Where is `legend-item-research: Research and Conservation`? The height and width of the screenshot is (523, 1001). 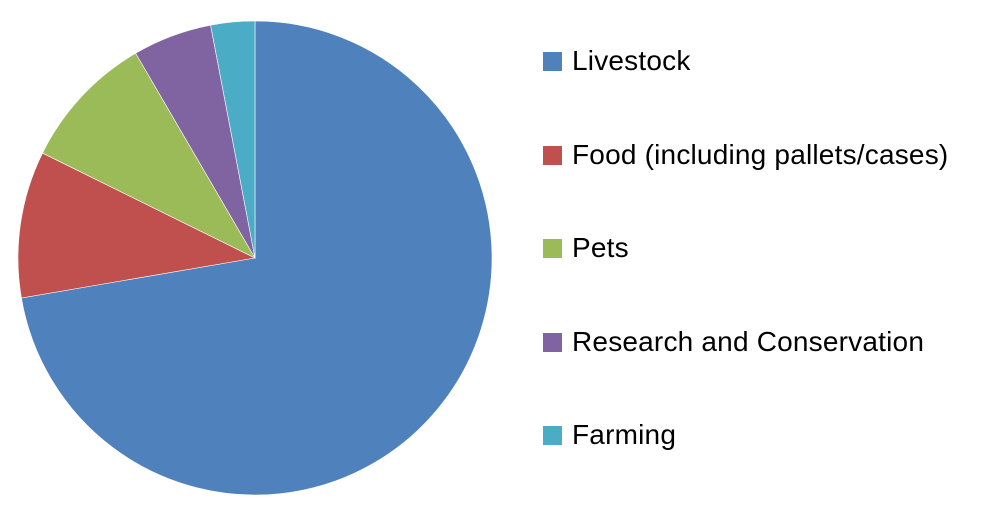
legend-item-research: Research and Conservation is located at coordinates (733, 342).